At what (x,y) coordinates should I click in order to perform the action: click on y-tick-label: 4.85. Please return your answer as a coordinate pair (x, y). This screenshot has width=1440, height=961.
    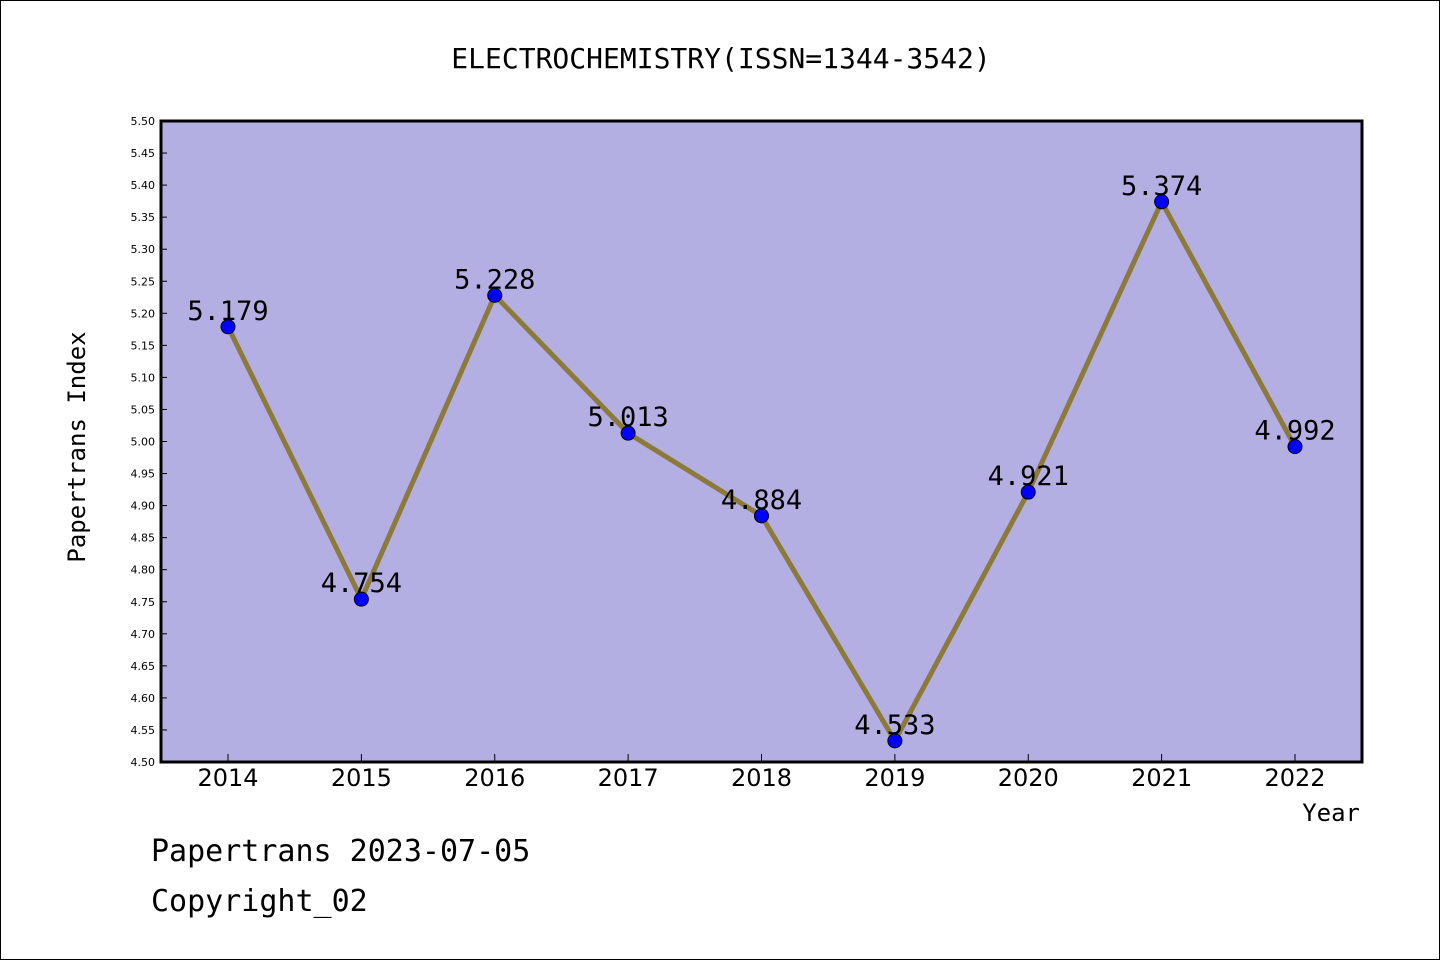
    Looking at the image, I should click on (143, 538).